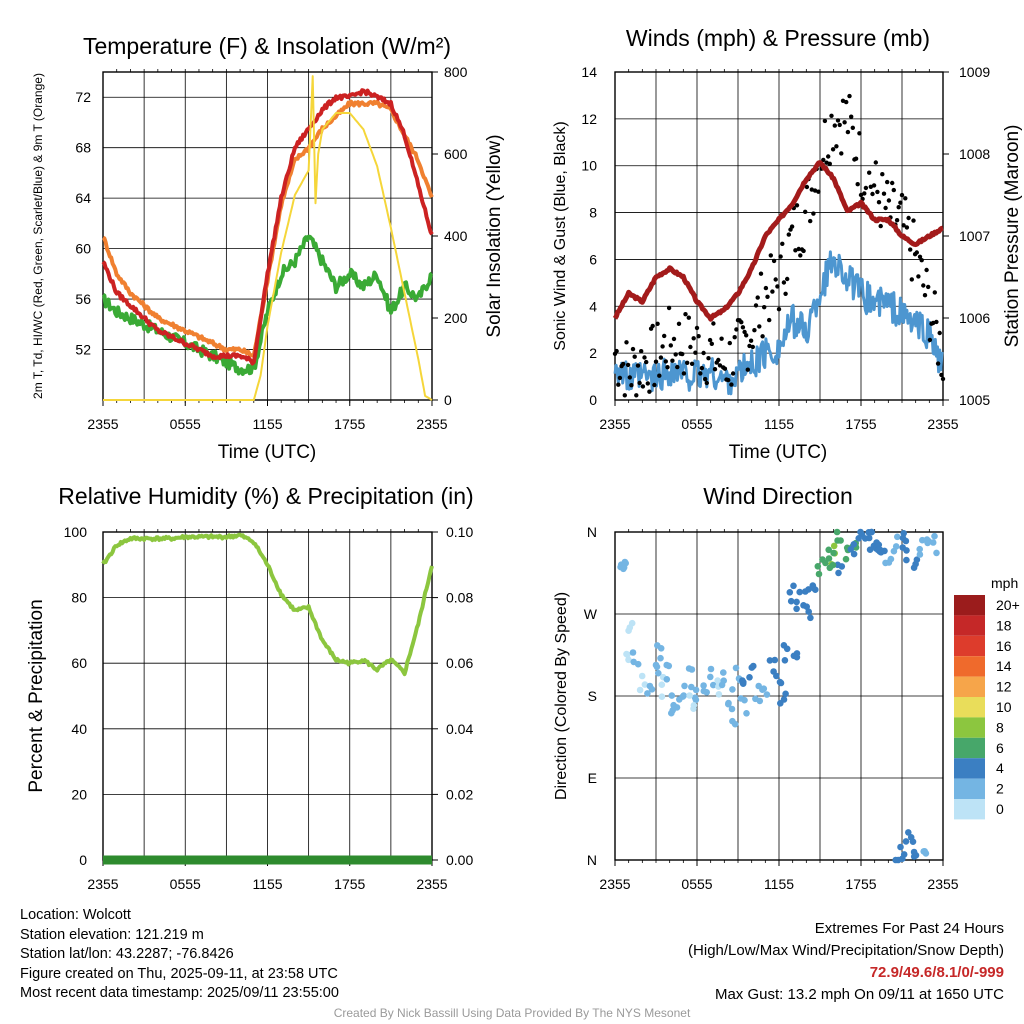 Image resolution: width=1024 pixels, height=1024 pixels. What do you see at coordinates (560, 235) in the screenshot?
I see `wind-ylabel: Sonic Wind & Gust (Blue, Black)` at bounding box center [560, 235].